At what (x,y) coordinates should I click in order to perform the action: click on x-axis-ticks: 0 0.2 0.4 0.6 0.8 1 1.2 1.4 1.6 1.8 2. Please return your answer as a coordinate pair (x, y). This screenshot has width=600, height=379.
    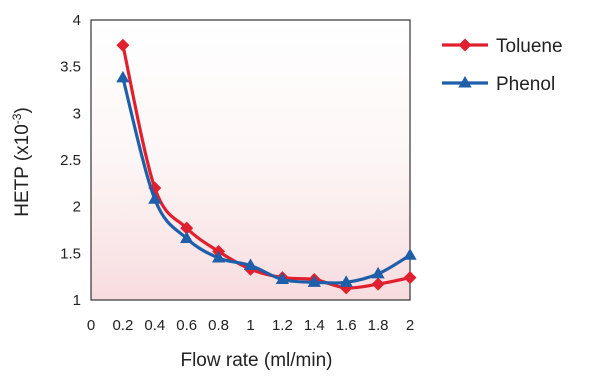
    Looking at the image, I should click on (250, 325).